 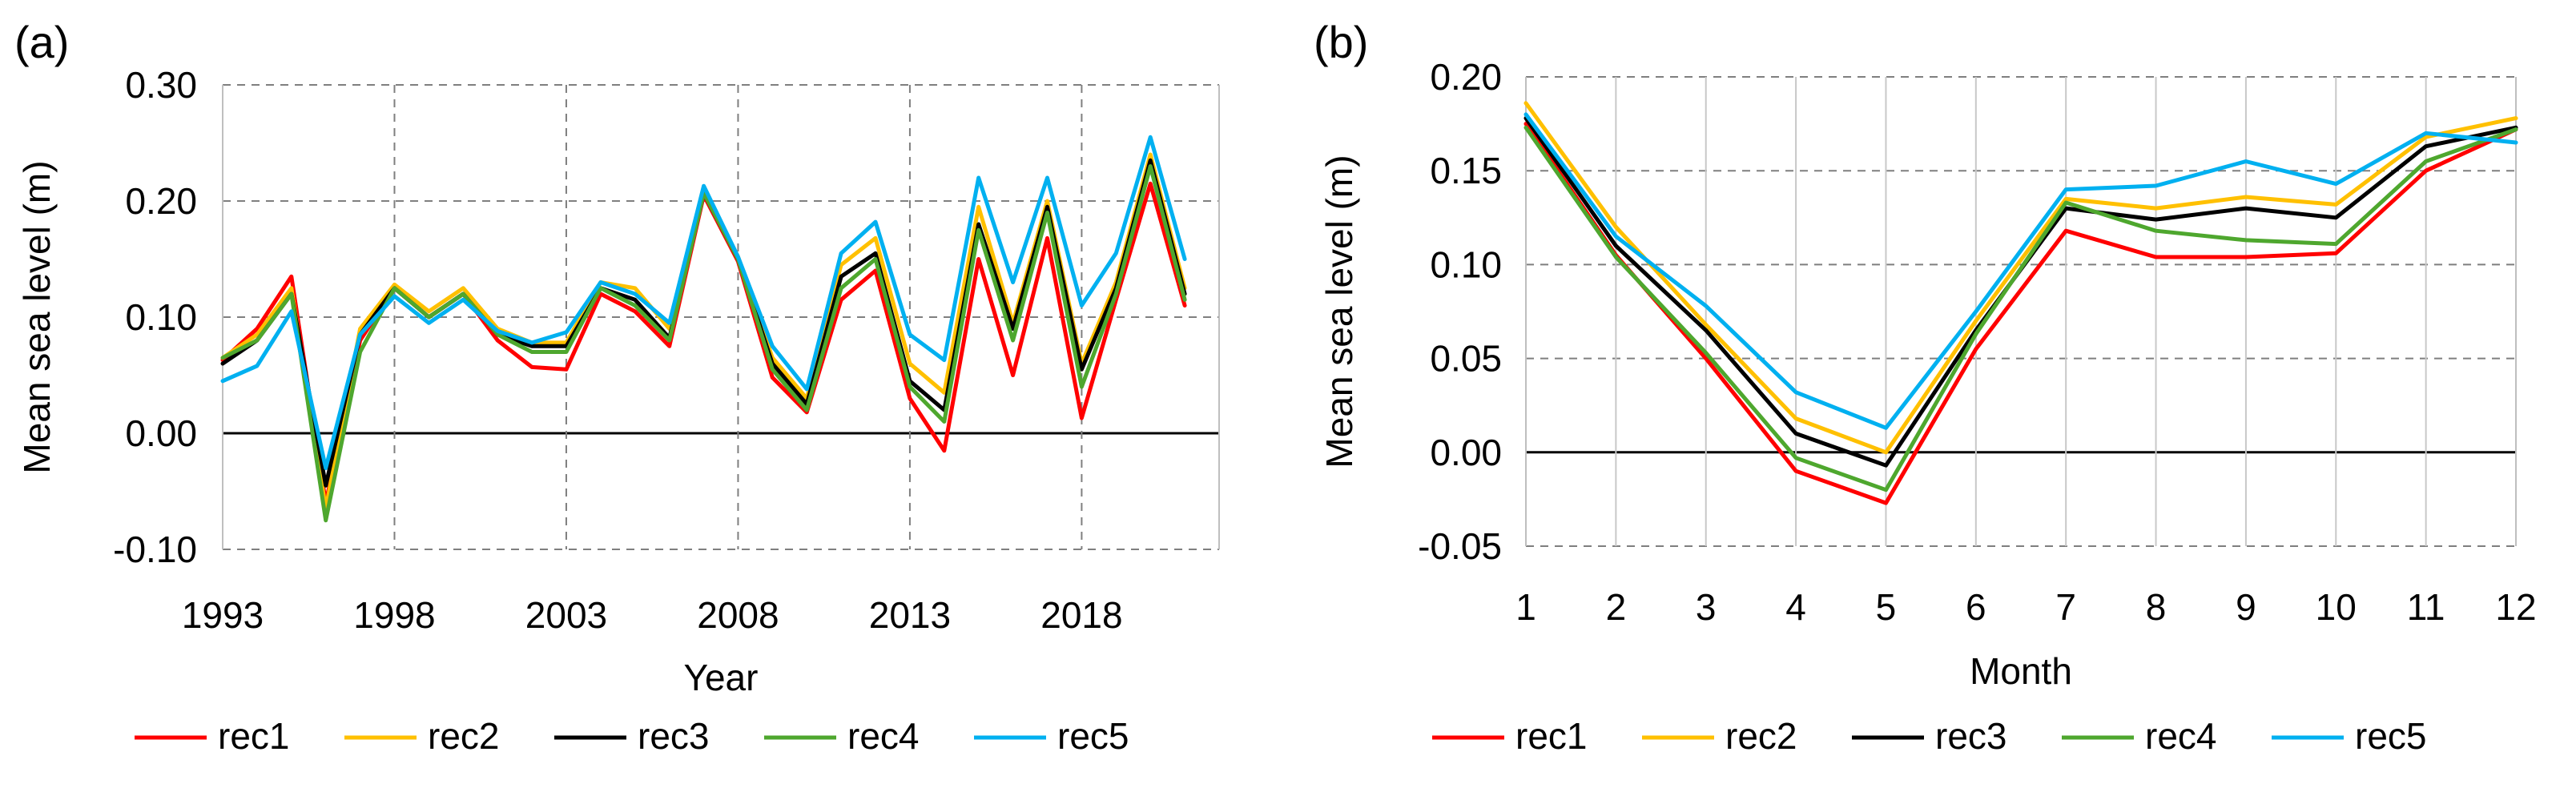 What do you see at coordinates (1616, 607) in the screenshot?
I see `x-tick-label: 2` at bounding box center [1616, 607].